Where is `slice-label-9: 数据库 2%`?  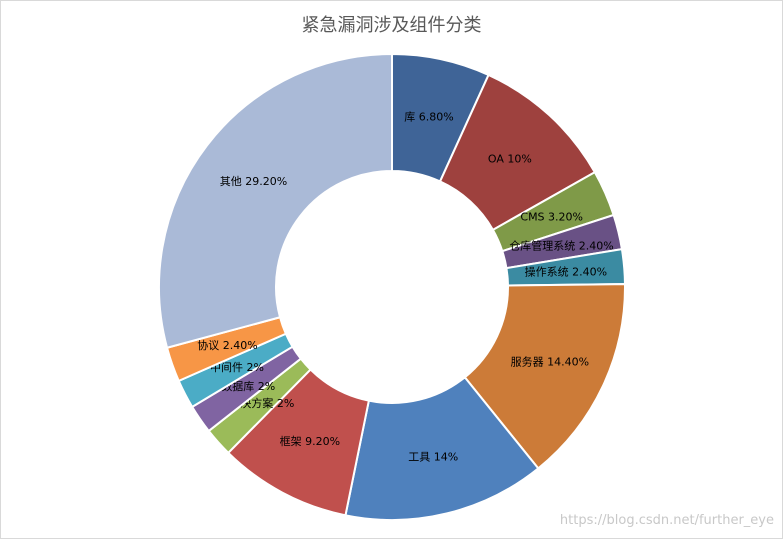
slice-label-9: 数据库 2% is located at coordinates (248, 386).